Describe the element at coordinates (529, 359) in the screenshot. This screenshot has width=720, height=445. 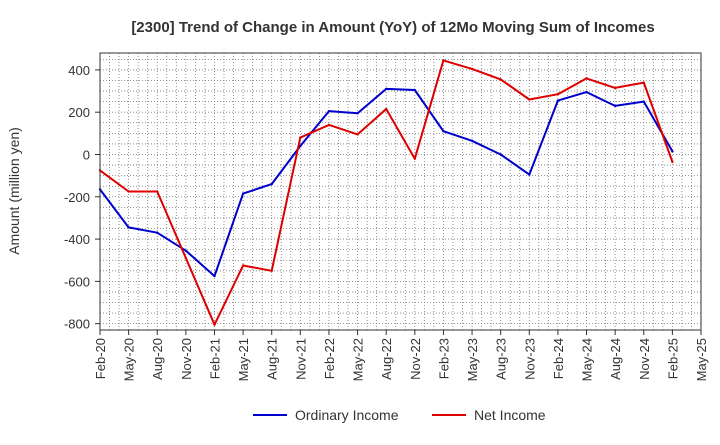
I see `x-tick-label: Nov-23` at that location.